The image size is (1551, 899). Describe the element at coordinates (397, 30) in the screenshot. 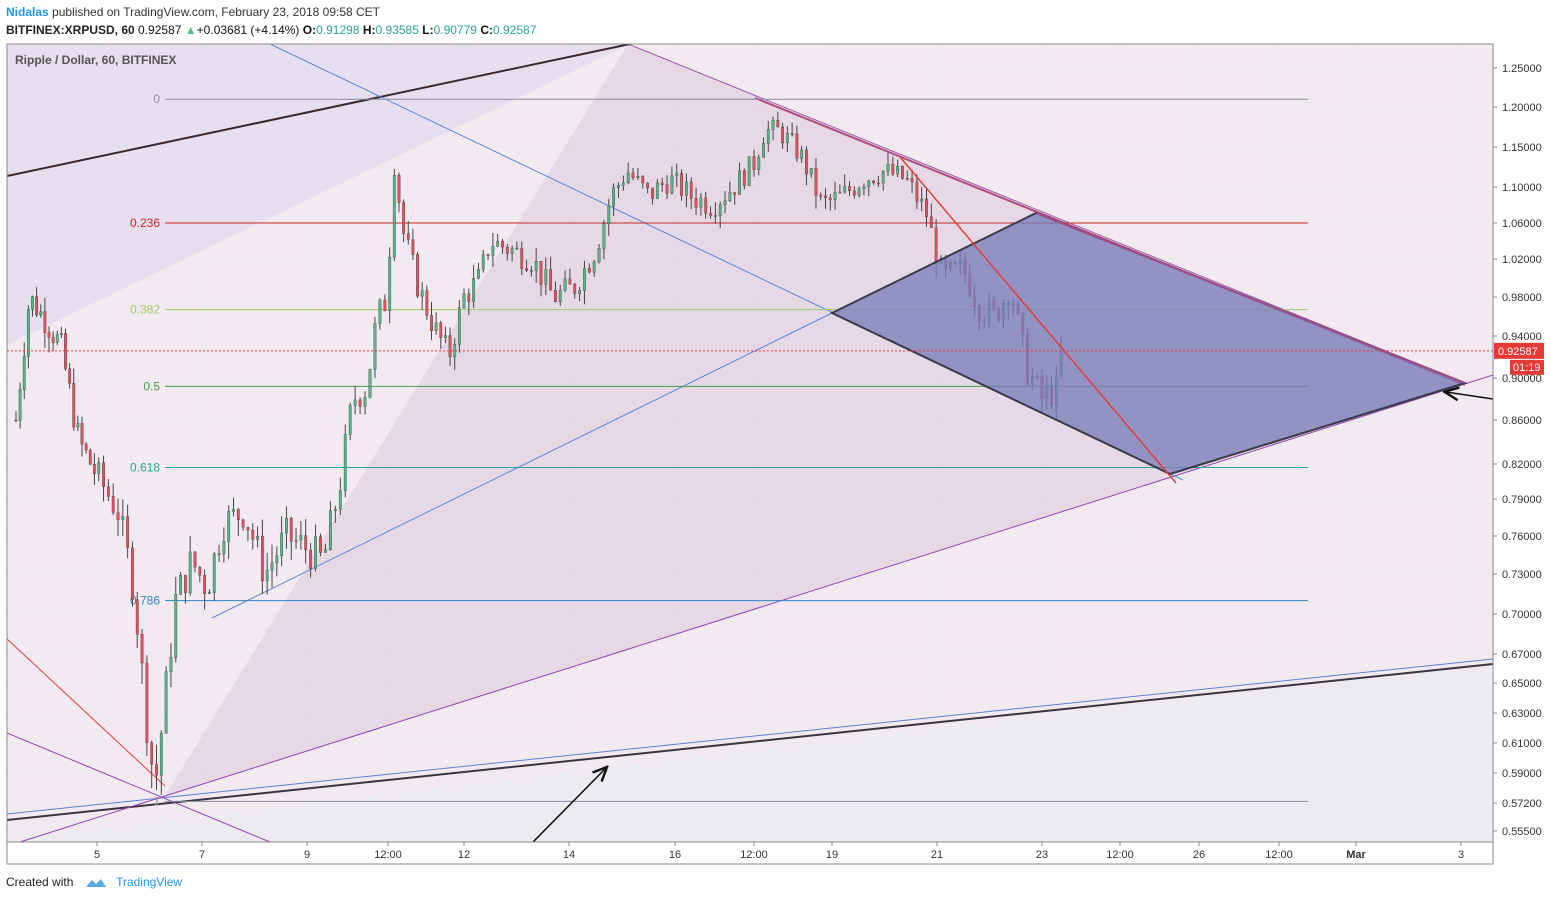

I see `high-value: 0.93585` at that location.